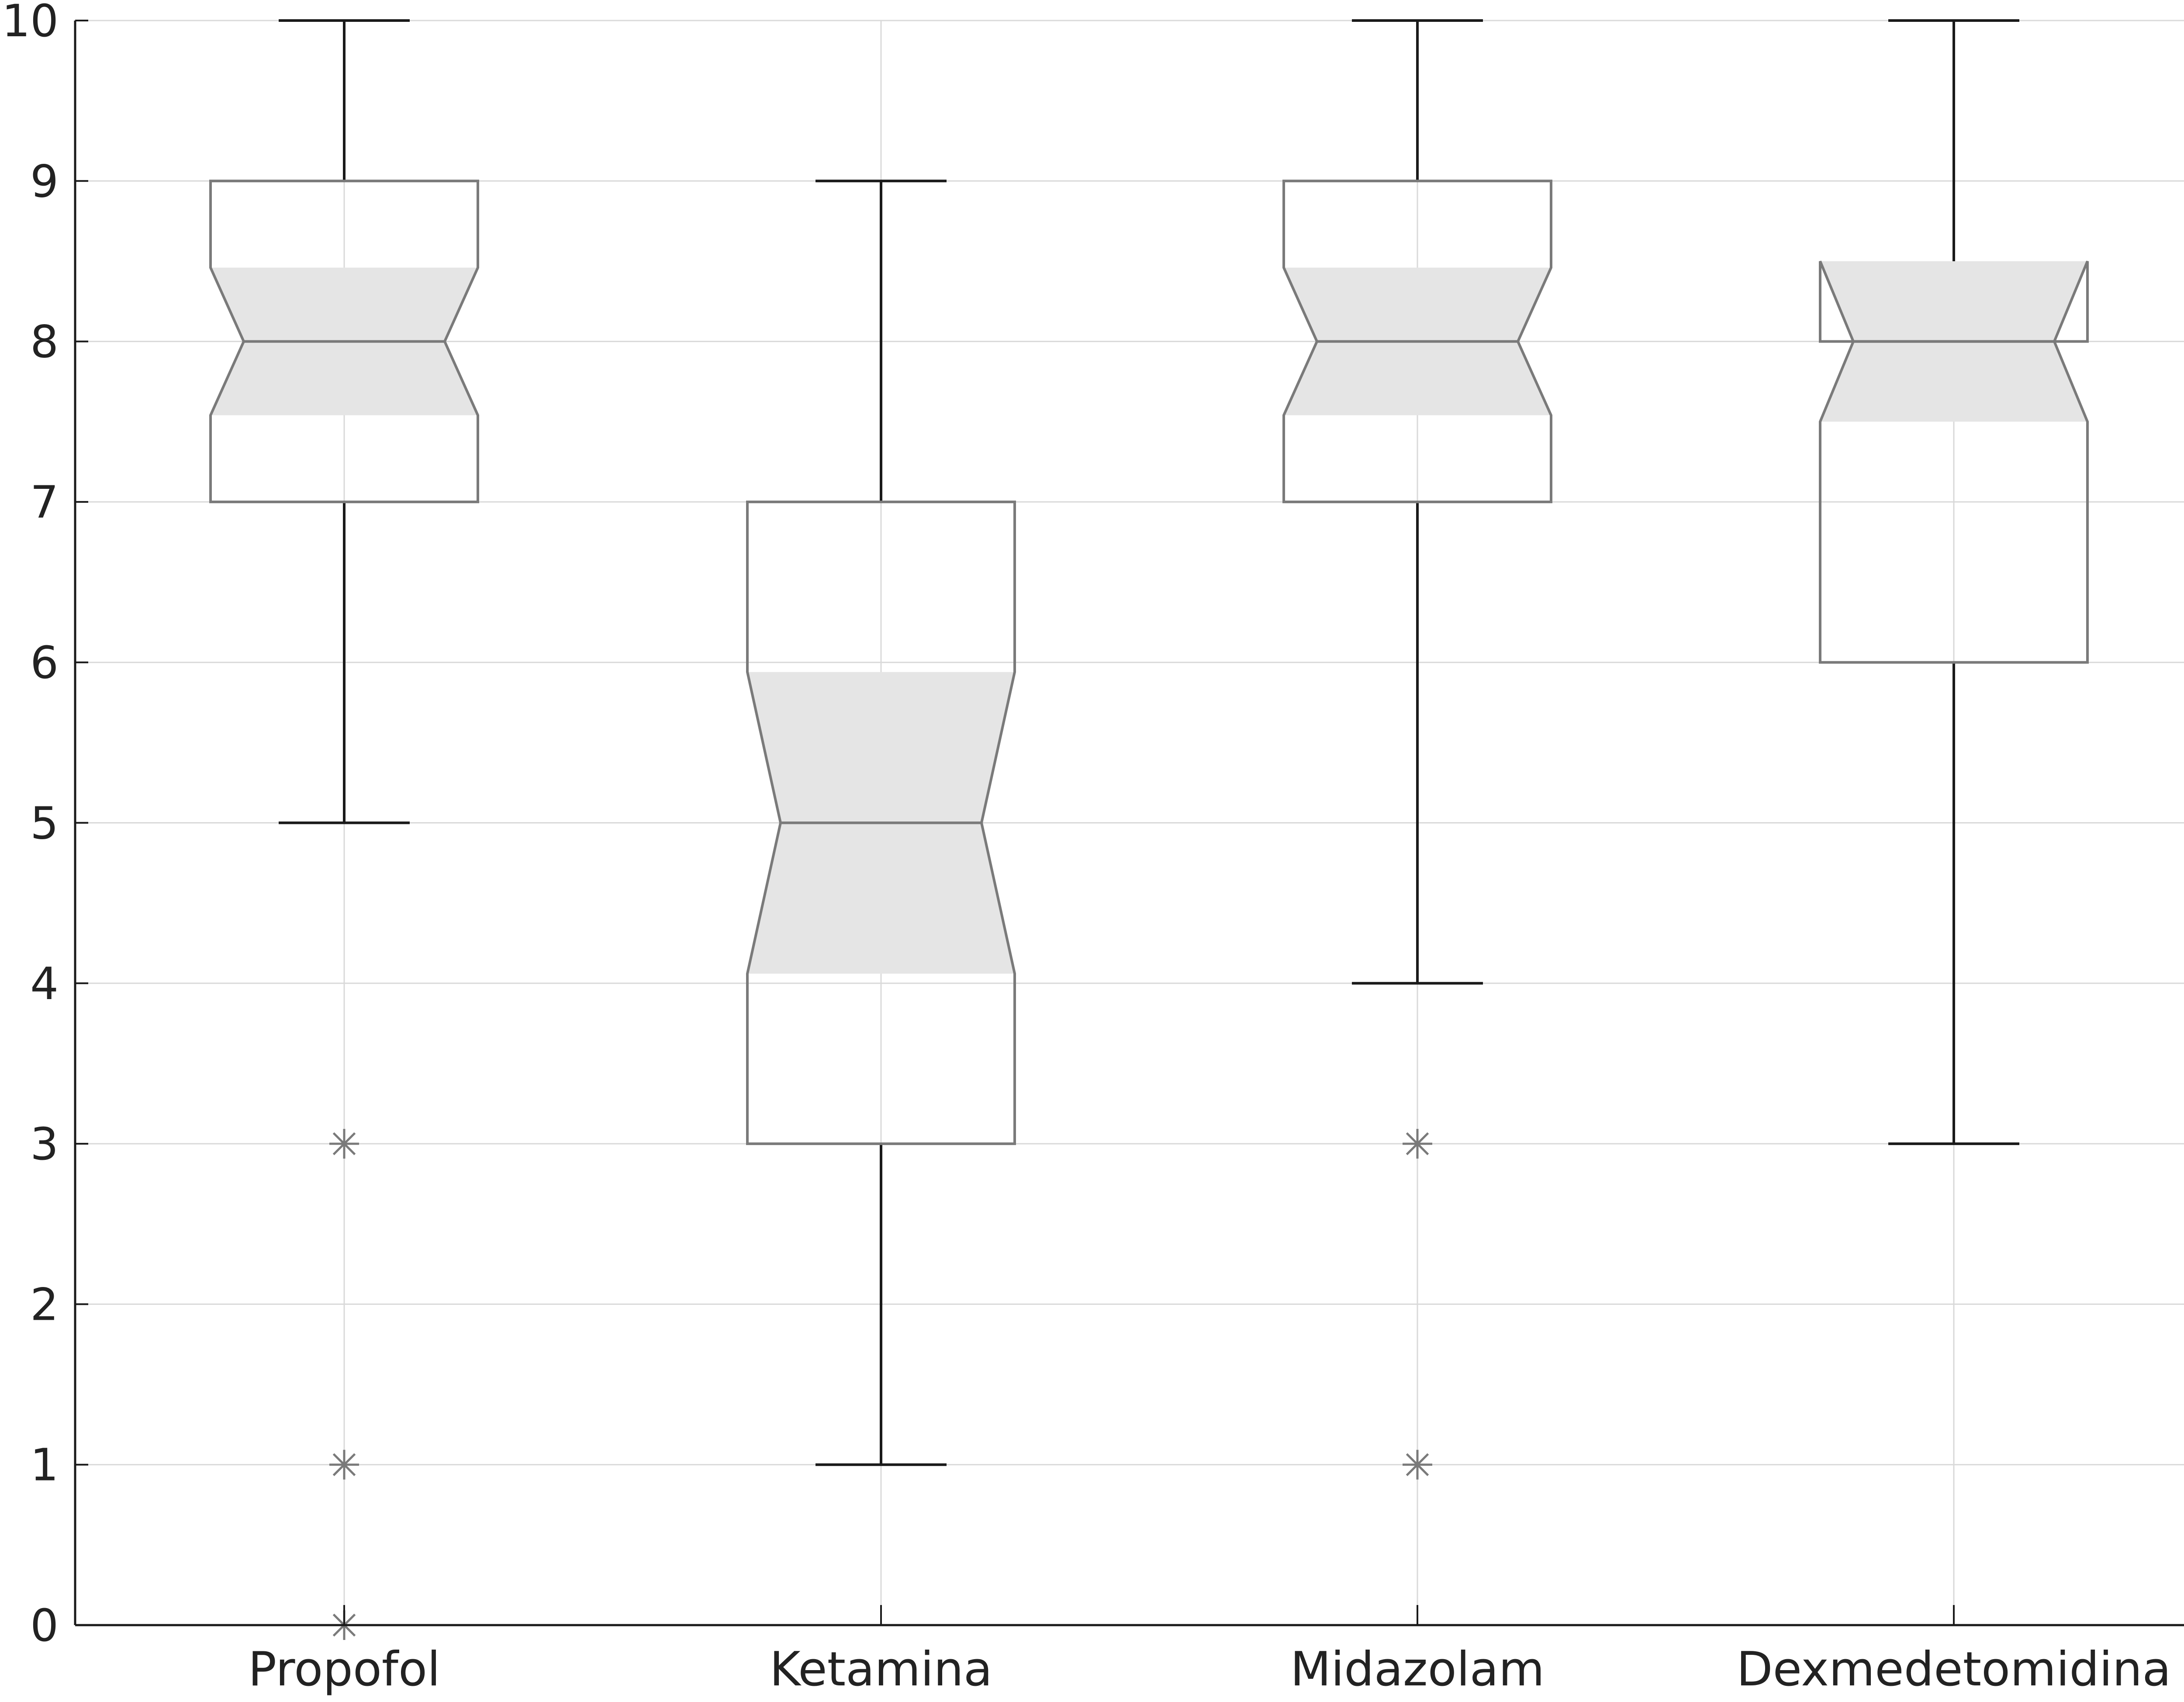 The width and height of the screenshot is (2184, 1702). I want to click on y-tick-label-5: 5, so click(44, 824).